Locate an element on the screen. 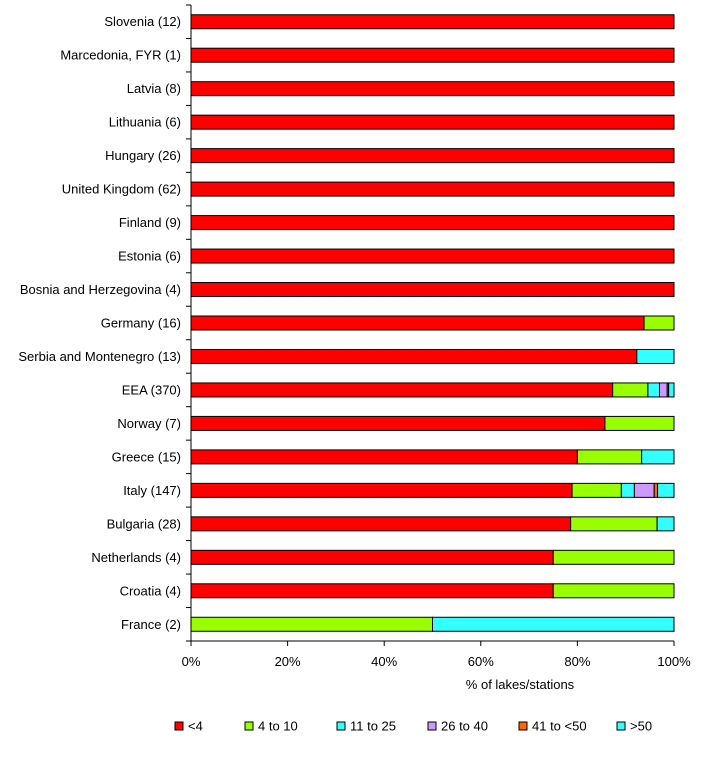 The width and height of the screenshot is (706, 773). legend-label: >50 is located at coordinates (641, 726).